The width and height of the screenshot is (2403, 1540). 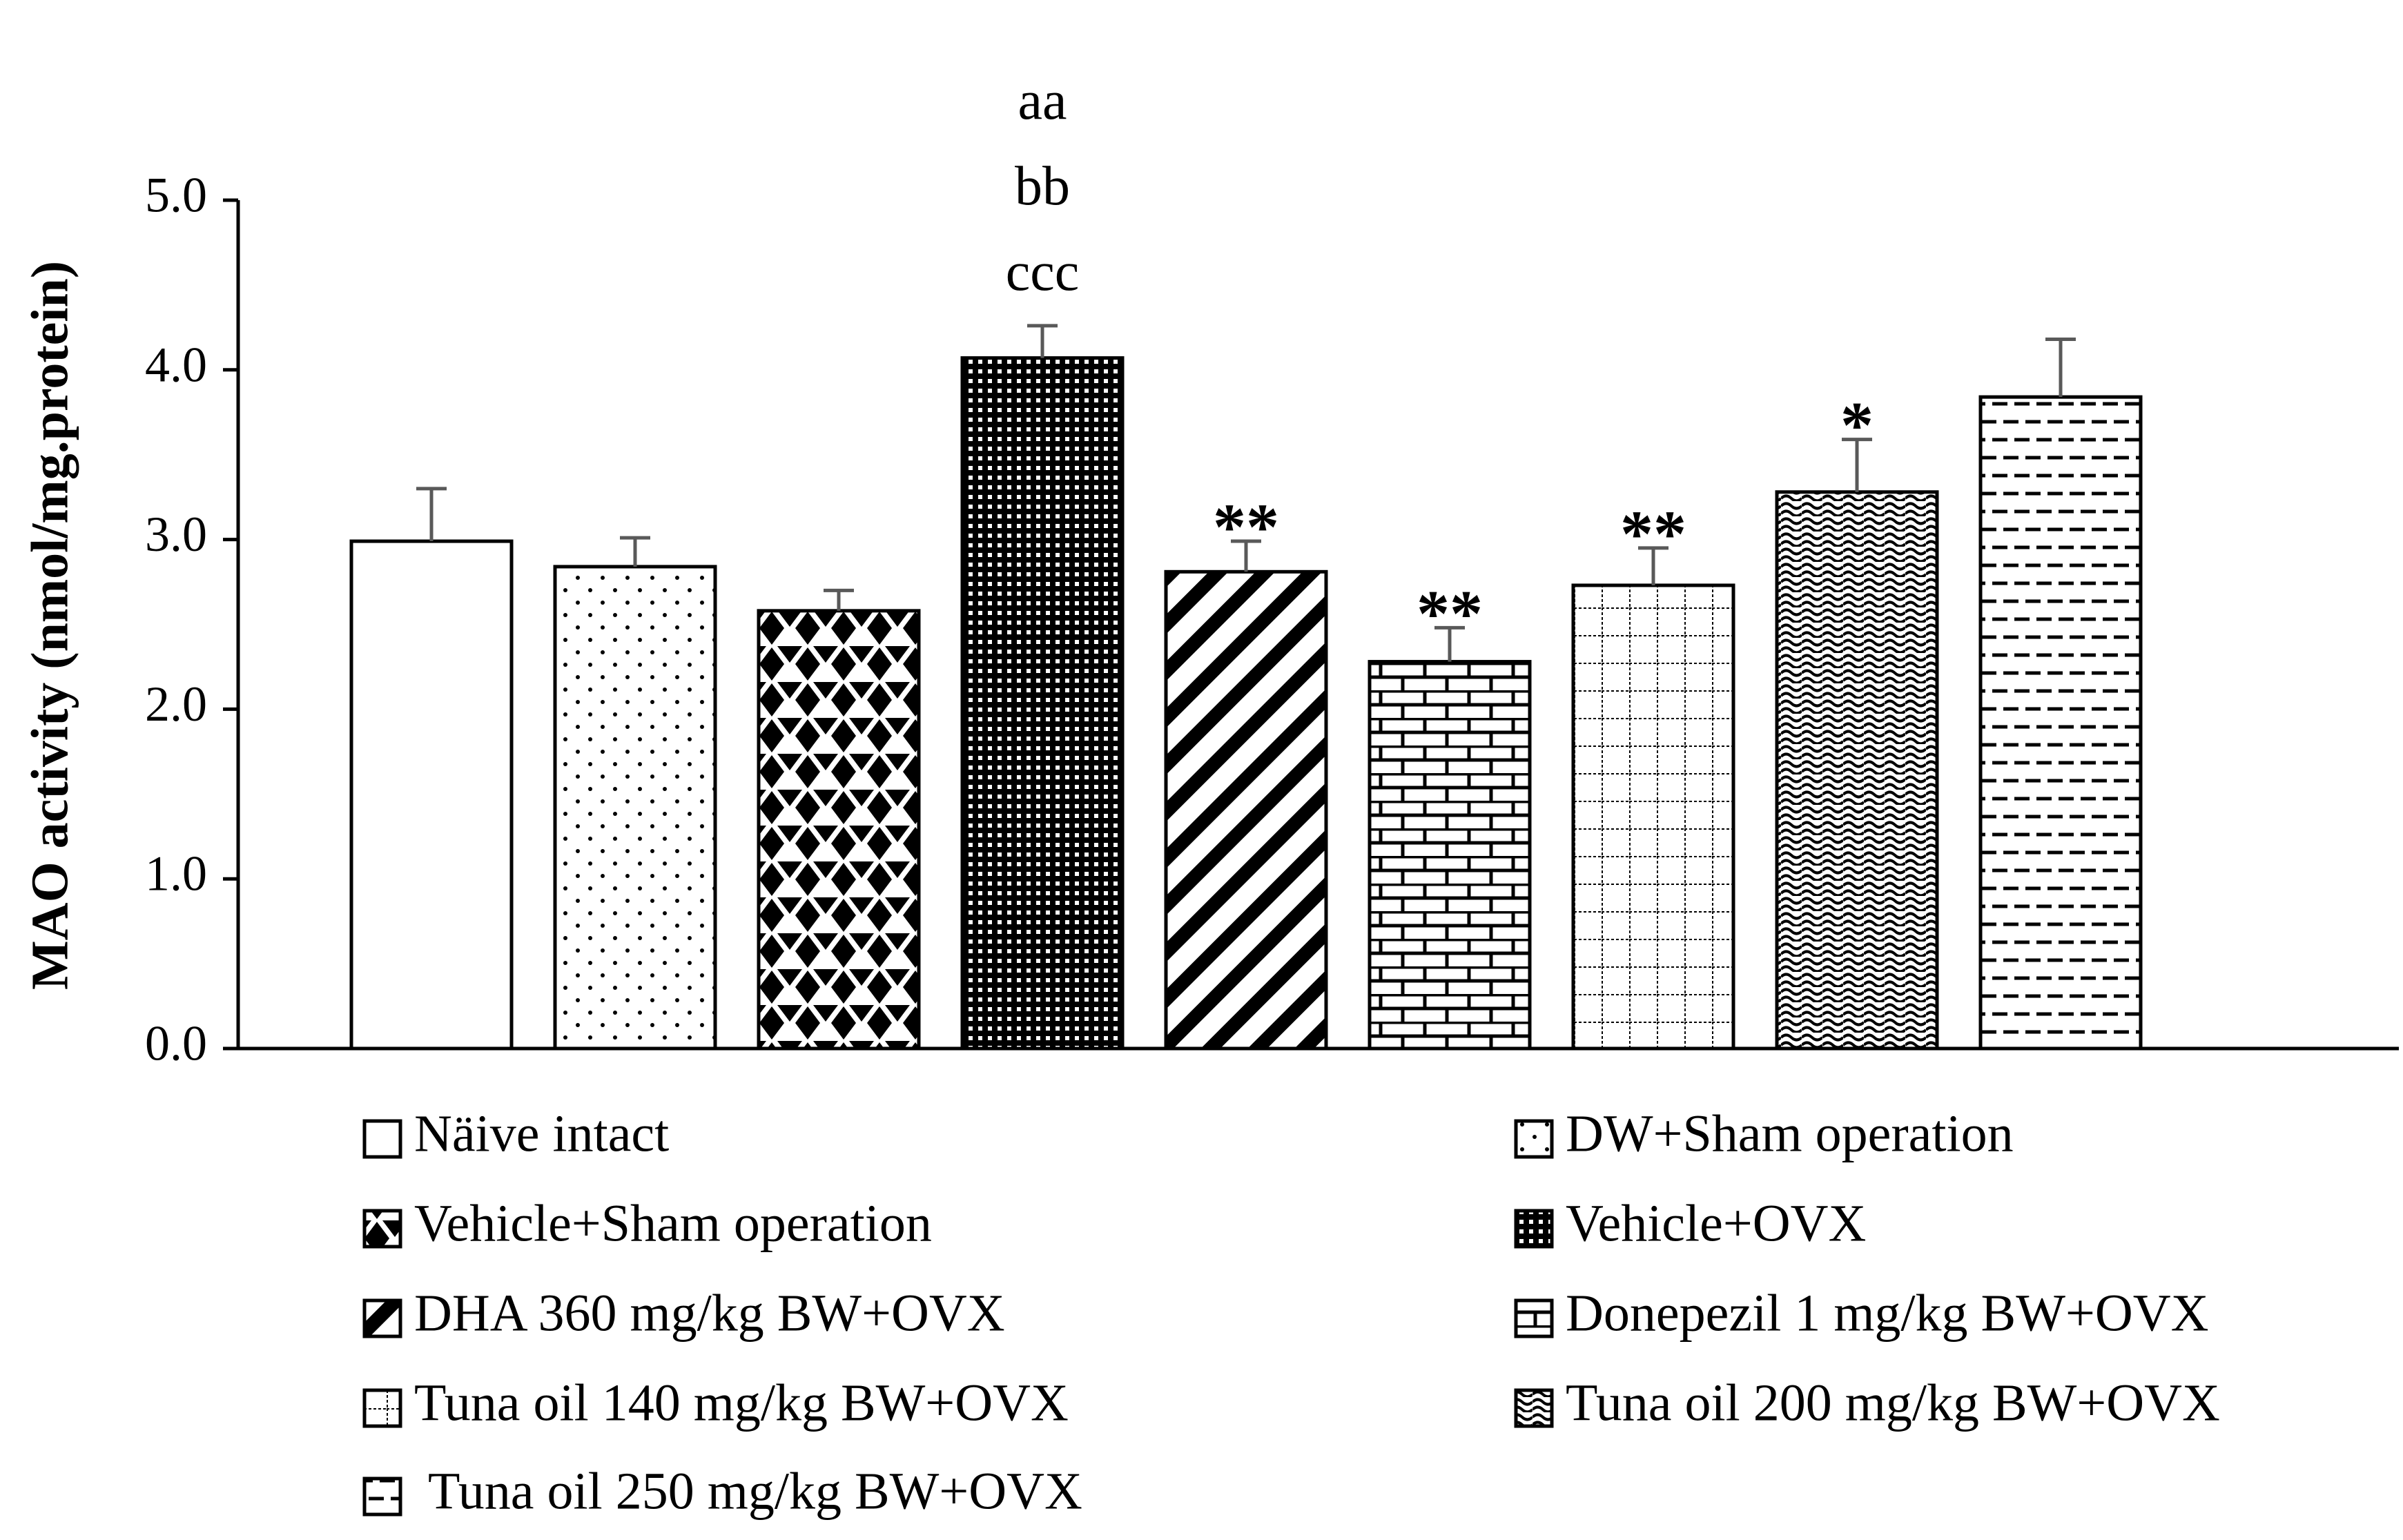 I want to click on significance-label: *, so click(x=1857, y=425).